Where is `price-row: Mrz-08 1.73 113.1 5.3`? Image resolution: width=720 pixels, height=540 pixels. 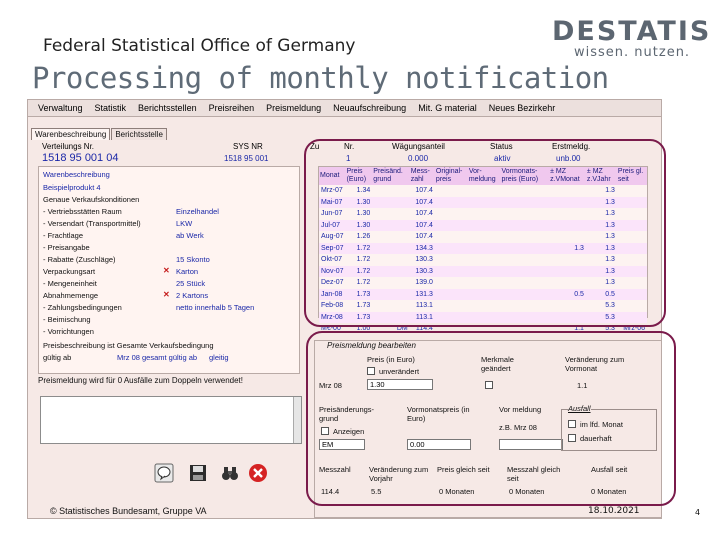 price-row: Mrz-08 1.73 113.1 5.3 is located at coordinates (483, 317).